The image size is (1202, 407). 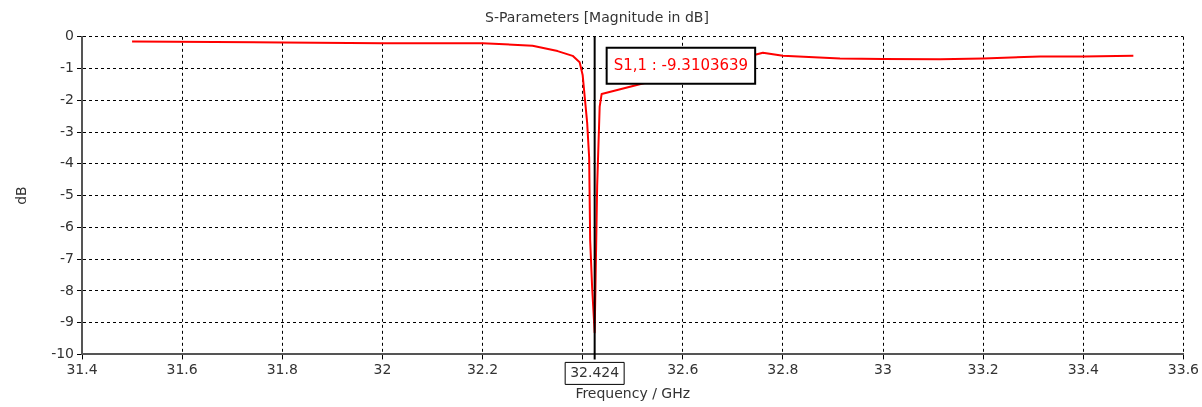 What do you see at coordinates (69, 35) in the screenshot?
I see `y-tick-label: 0` at bounding box center [69, 35].